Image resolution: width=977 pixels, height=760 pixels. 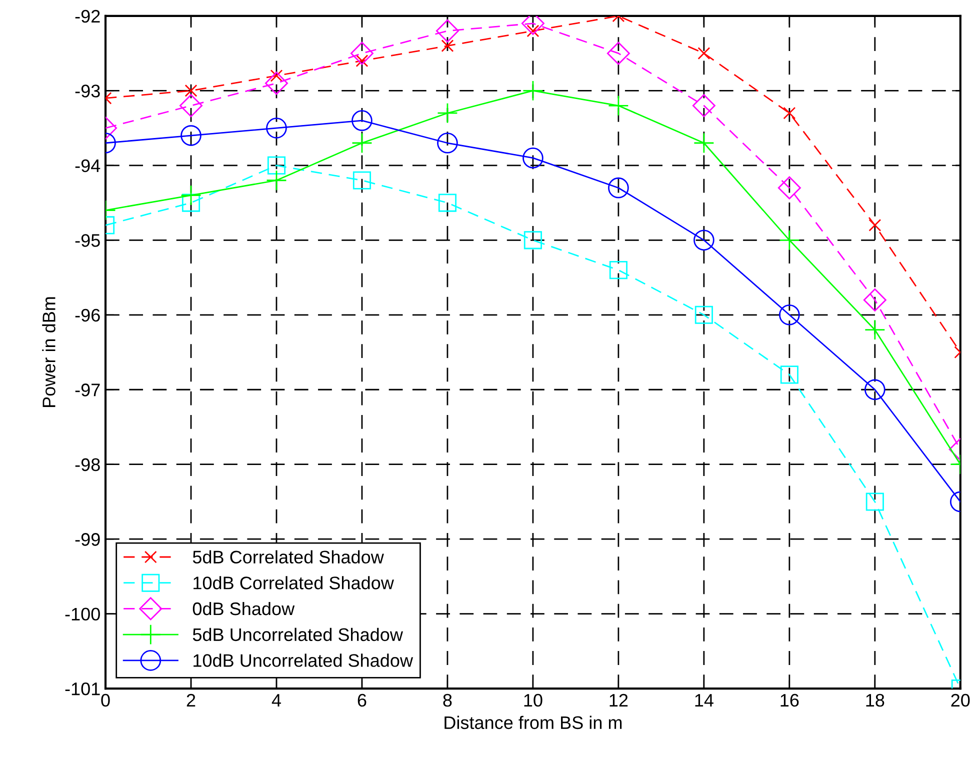 I want to click on x-tick-label: 20, so click(x=960, y=700).